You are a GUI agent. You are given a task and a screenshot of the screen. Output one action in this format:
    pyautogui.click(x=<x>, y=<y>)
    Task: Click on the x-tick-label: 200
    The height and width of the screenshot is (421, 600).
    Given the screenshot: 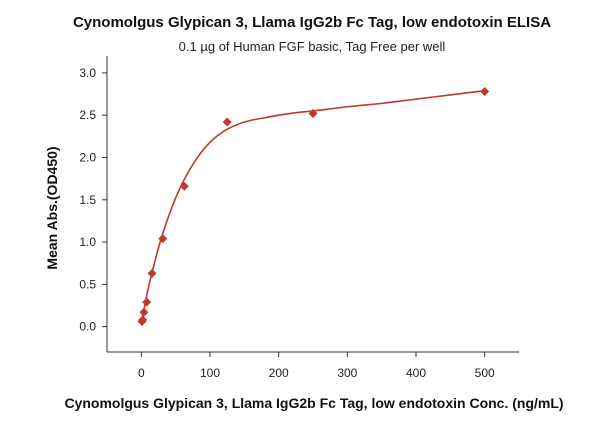 What is the action you would take?
    pyautogui.click(x=279, y=373)
    